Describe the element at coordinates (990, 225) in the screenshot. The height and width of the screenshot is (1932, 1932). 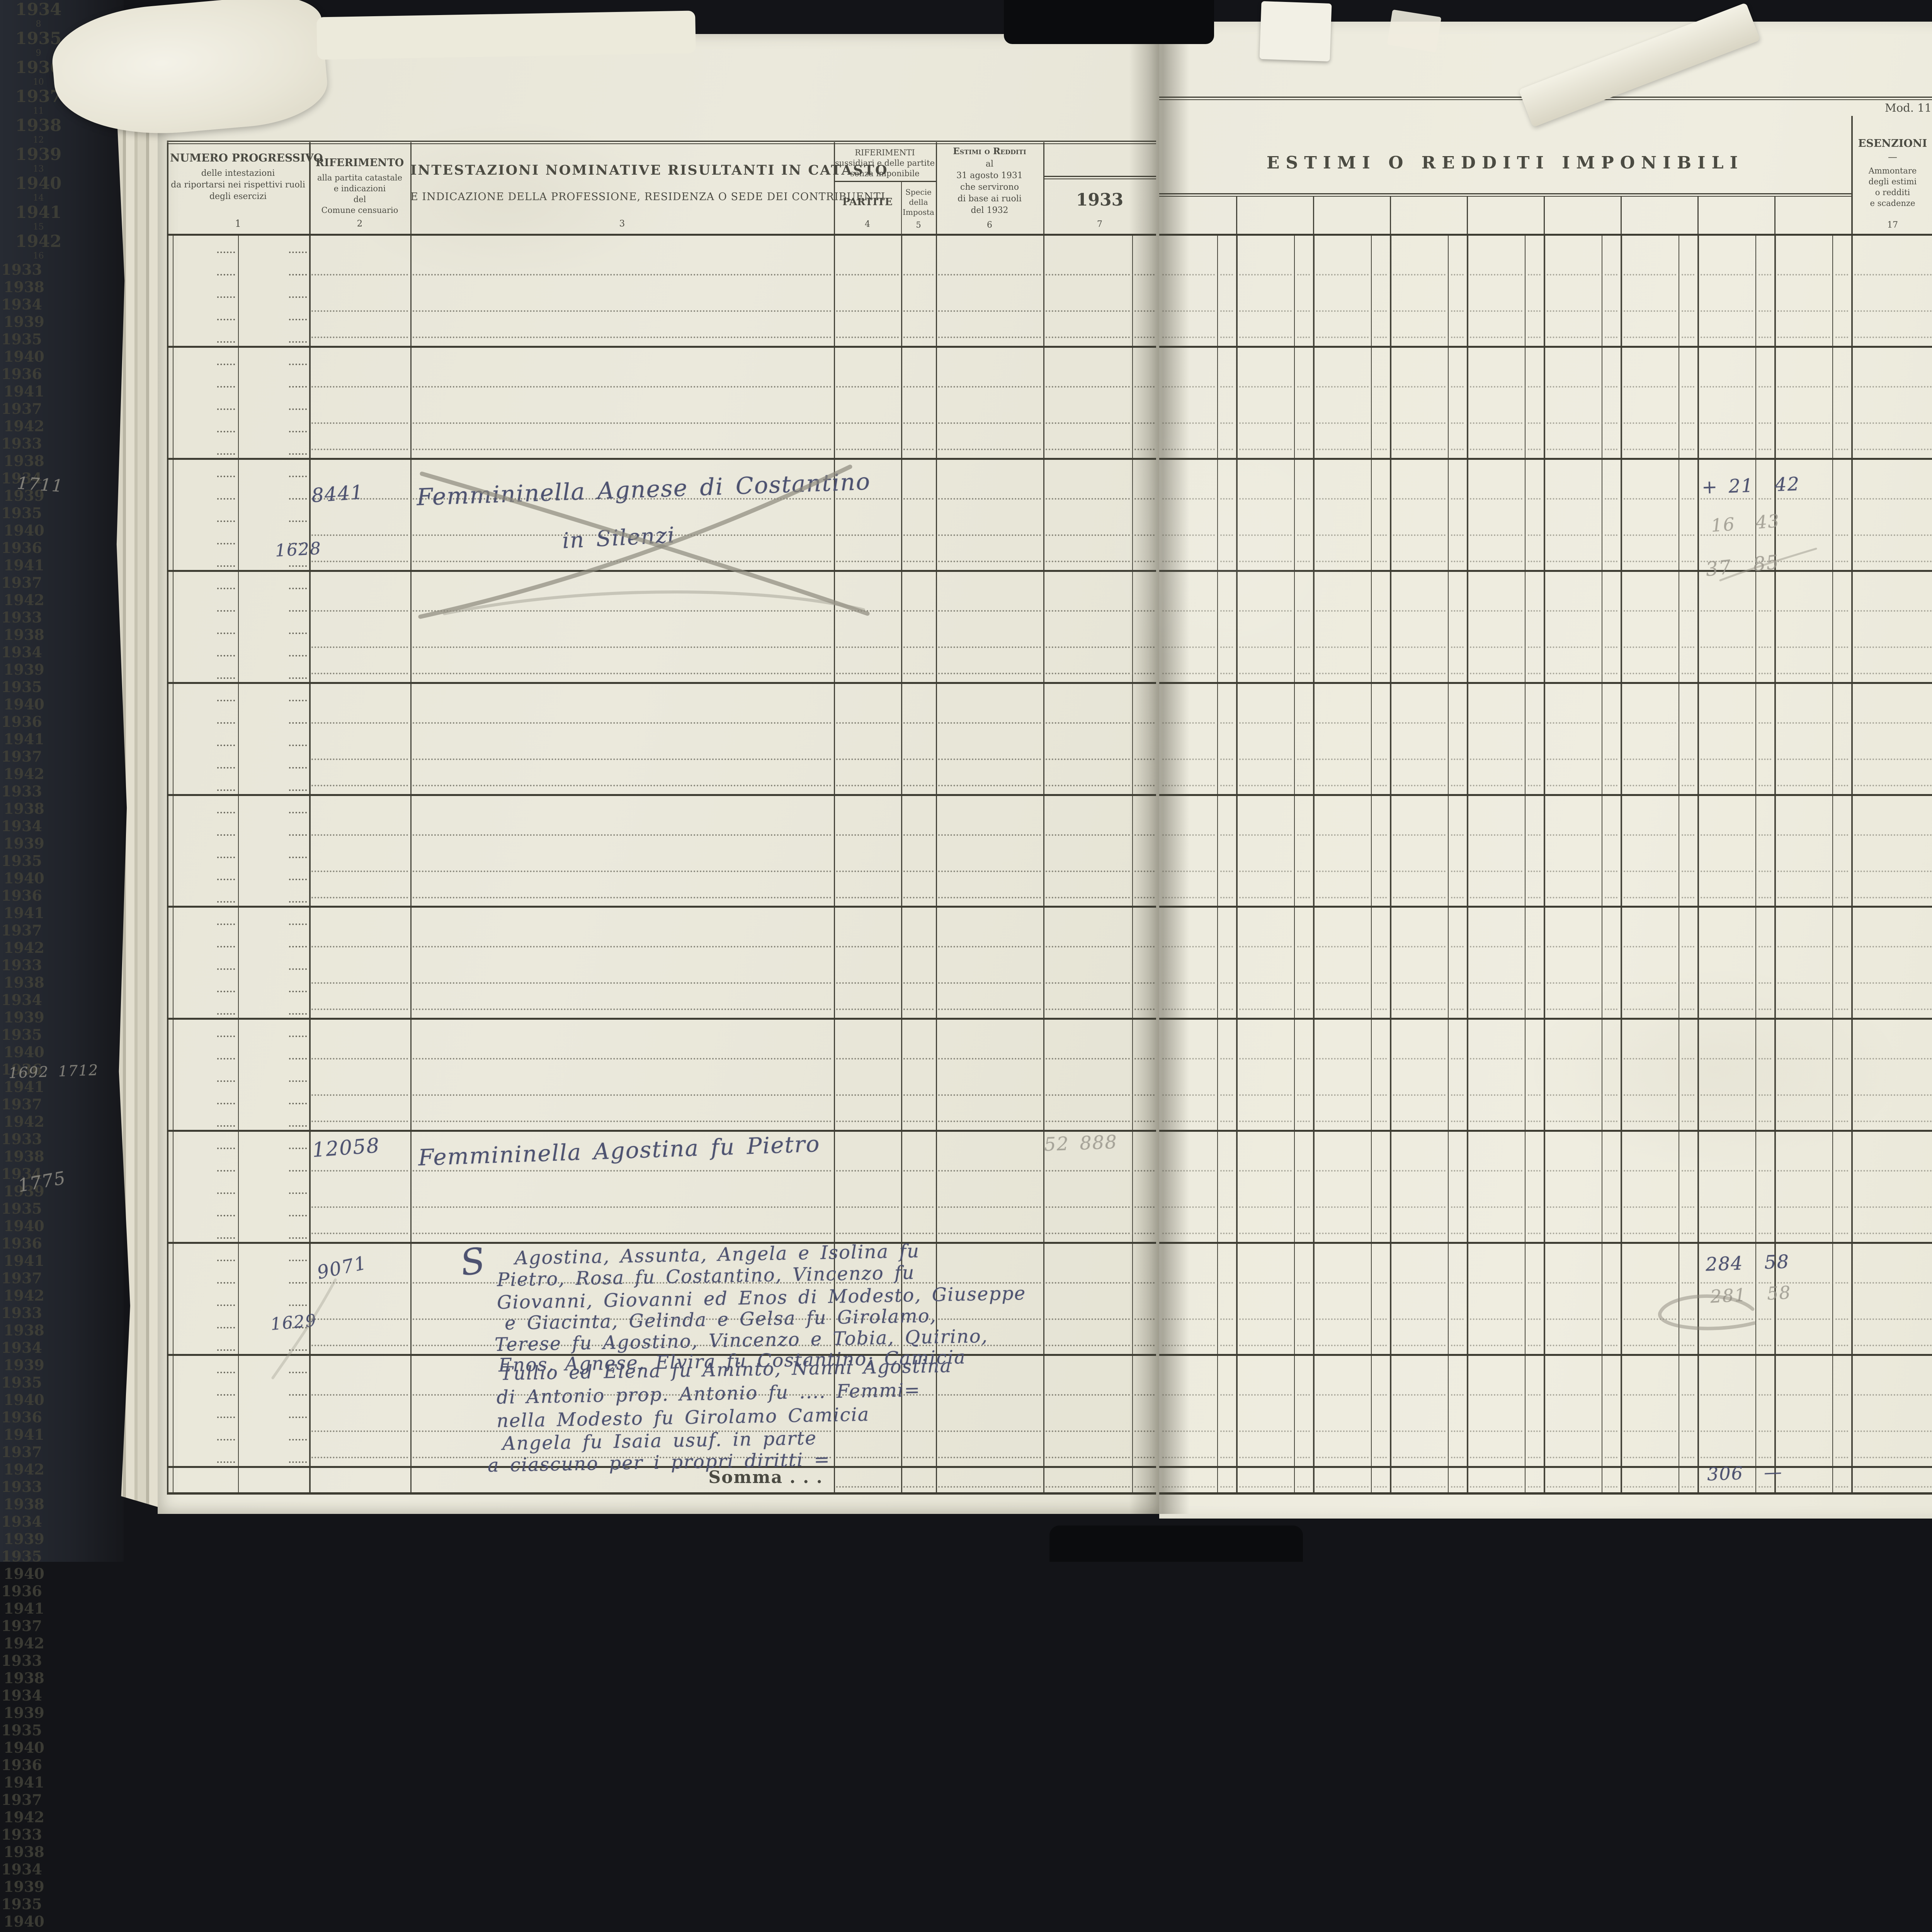
I see `col6-number: 6` at that location.